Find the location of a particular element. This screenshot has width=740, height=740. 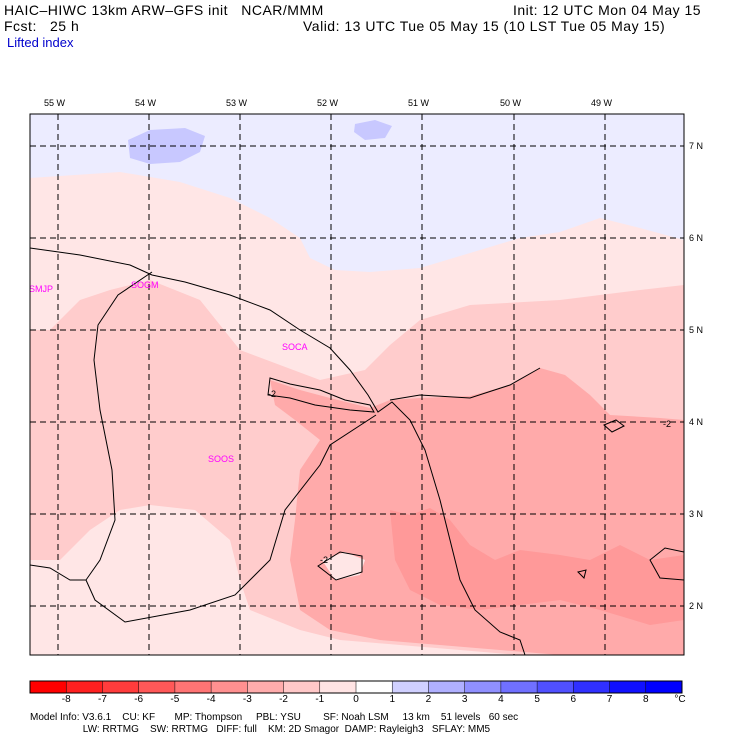

colorbar-tick-label: 7 is located at coordinates (609, 699).